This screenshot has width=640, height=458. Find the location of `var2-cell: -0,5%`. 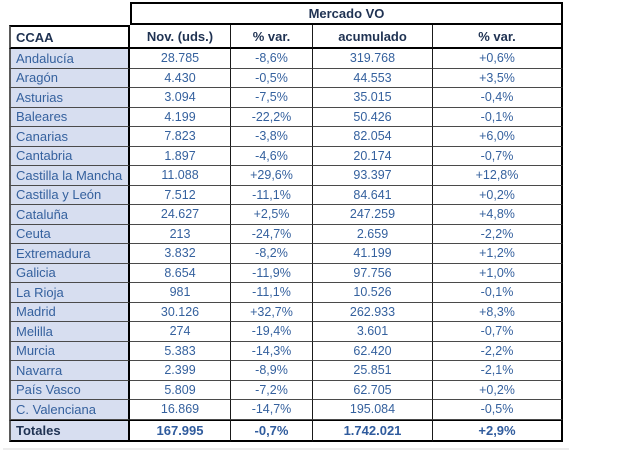

var2-cell: -0,5% is located at coordinates (498, 410).